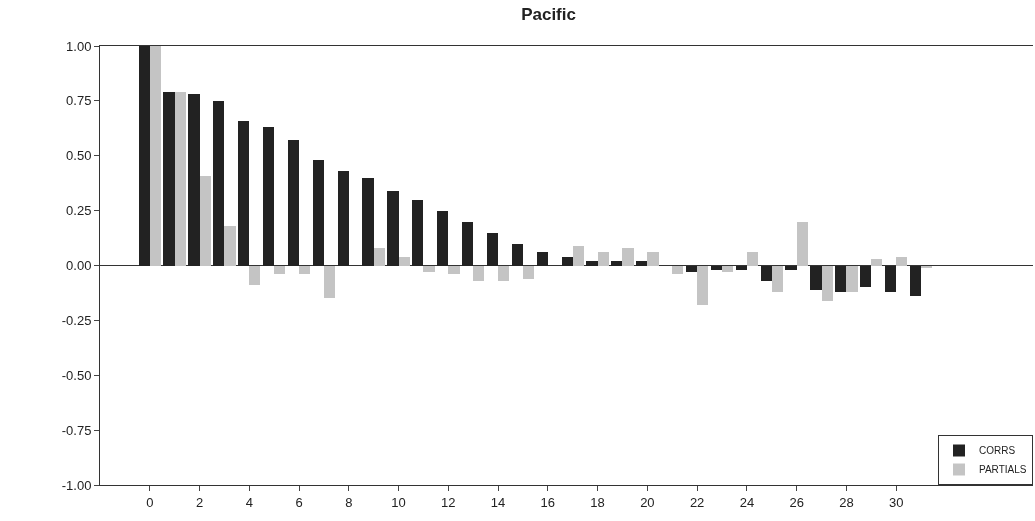 This screenshot has width=1035, height=521. Describe the element at coordinates (299, 502) in the screenshot. I see `x-tick-label: 6` at that location.